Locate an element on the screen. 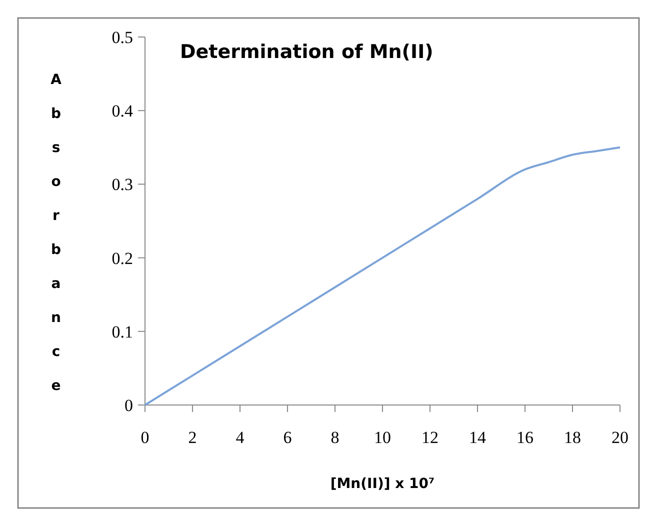 This screenshot has height=526, width=657. y-tick-label: 0.3 is located at coordinates (122, 184).